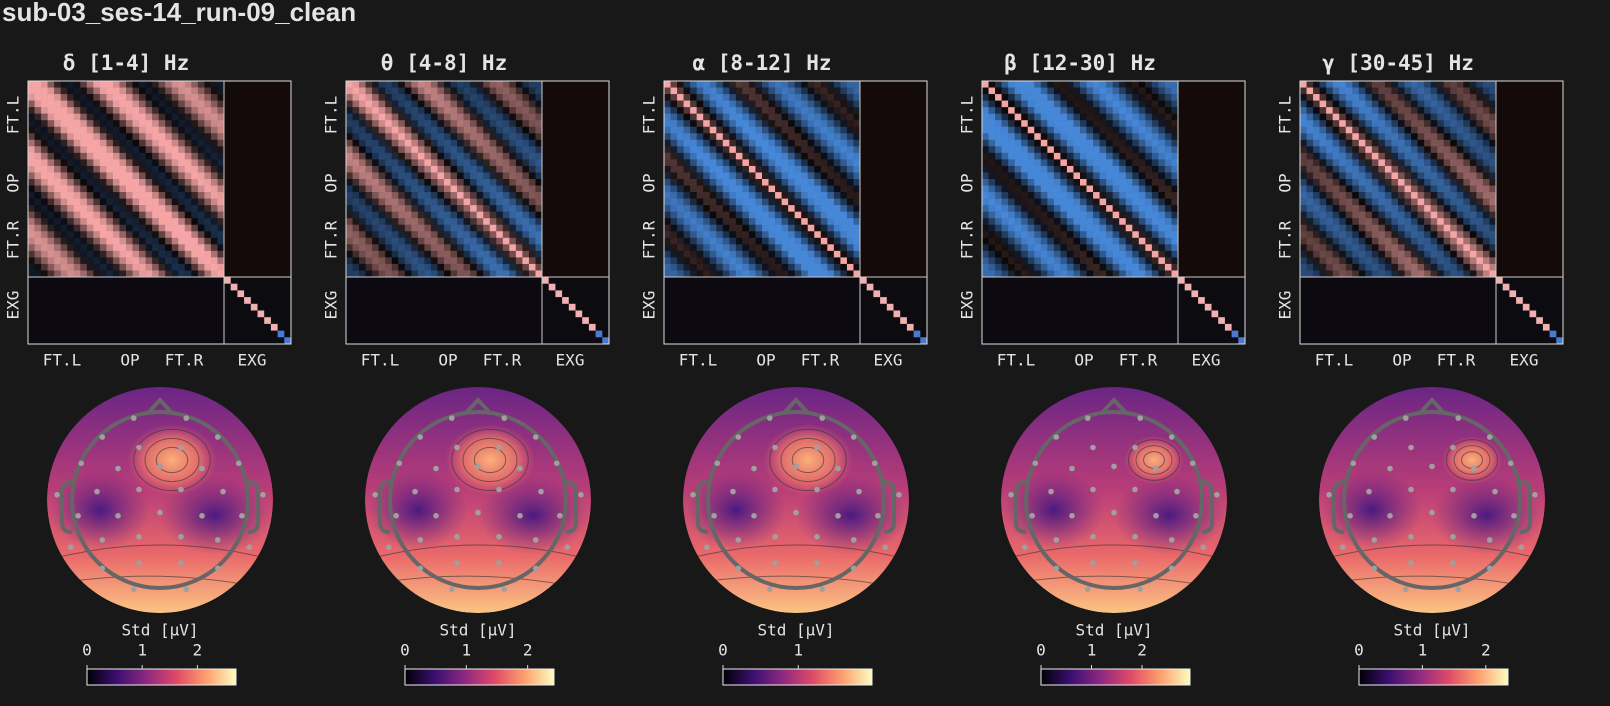  I want to click on contour, so click(490, 460).